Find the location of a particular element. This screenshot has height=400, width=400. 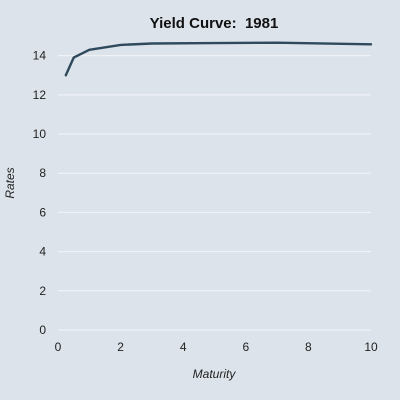

yield-curve-line is located at coordinates (218, 59).